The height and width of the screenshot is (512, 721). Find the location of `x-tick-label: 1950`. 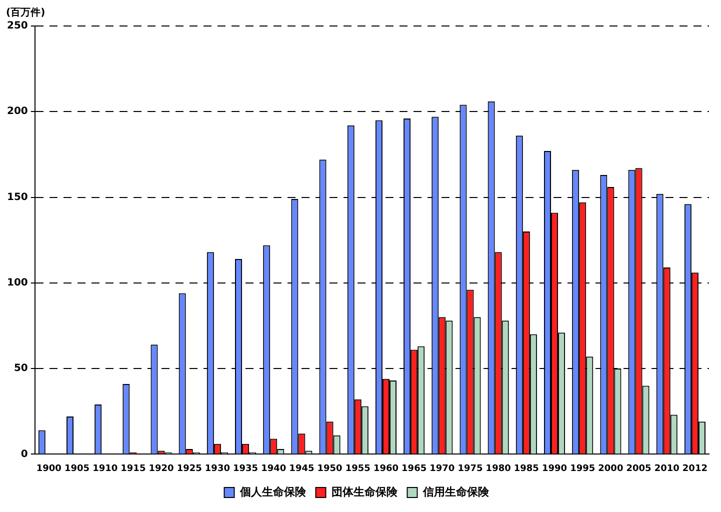

x-tick-label: 1950 is located at coordinates (329, 469).